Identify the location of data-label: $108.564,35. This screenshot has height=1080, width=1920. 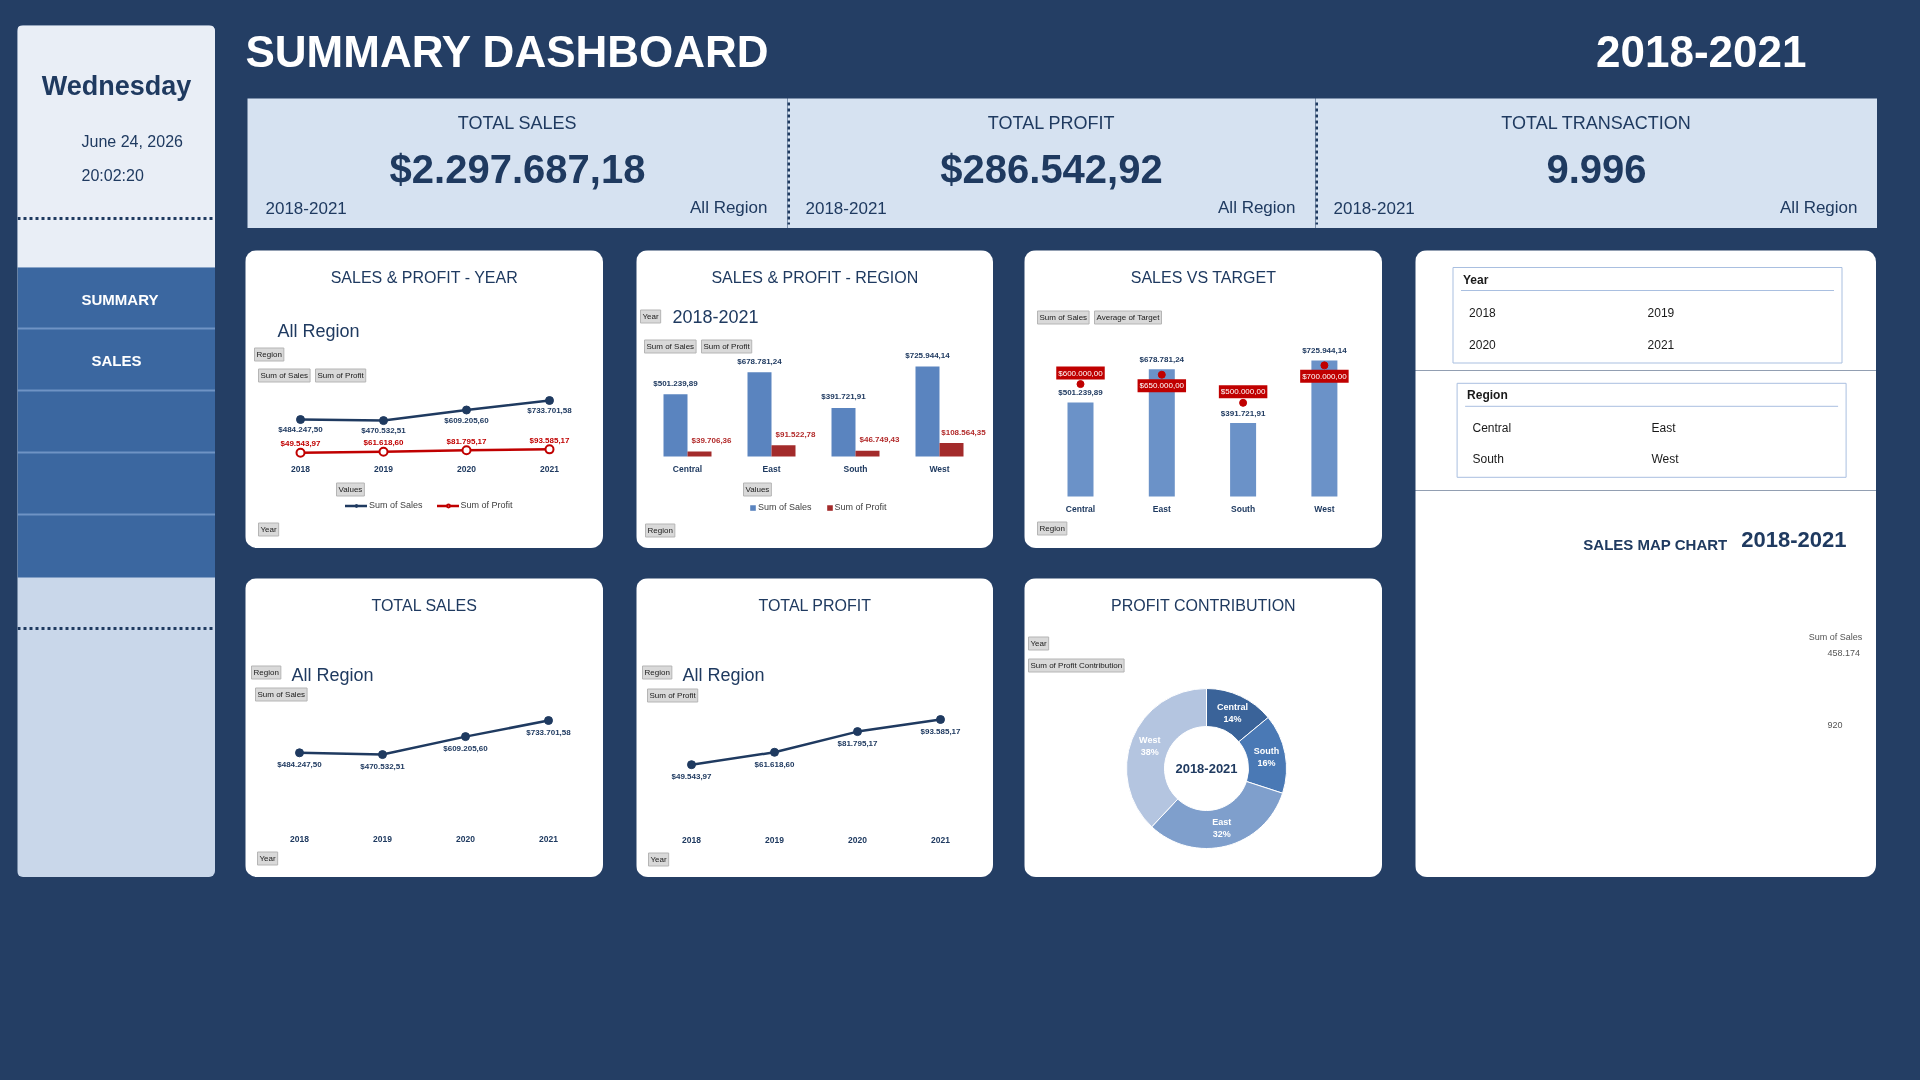
(964, 432).